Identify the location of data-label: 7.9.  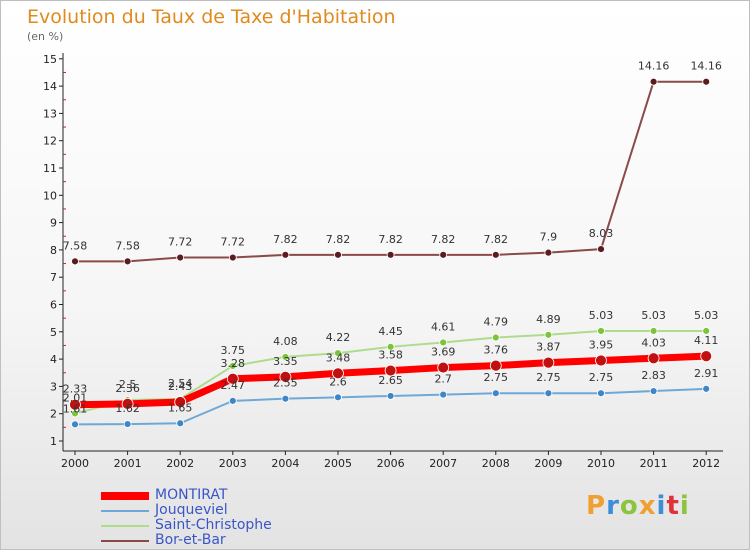
(549, 237).